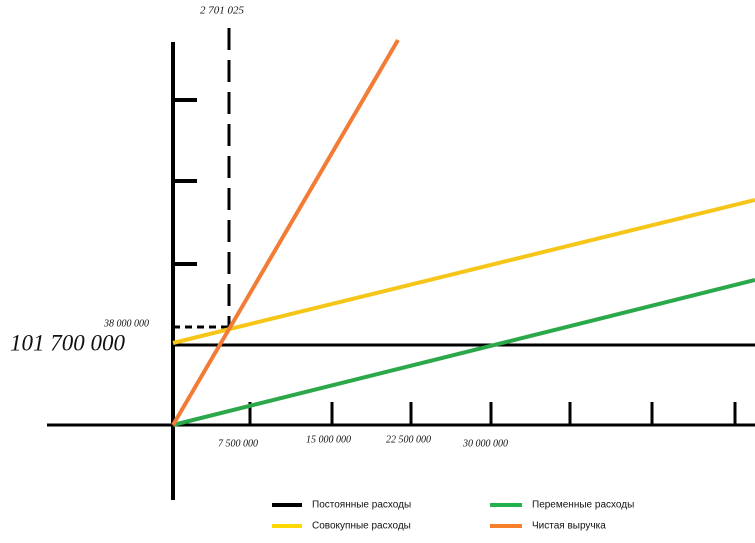  I want to click on legend-label: Постоянные расходы, so click(361, 505).